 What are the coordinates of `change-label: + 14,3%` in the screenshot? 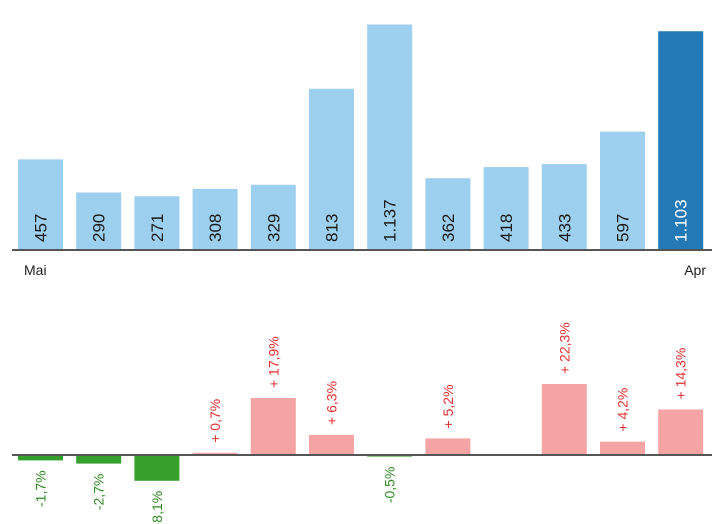 It's located at (681, 374).